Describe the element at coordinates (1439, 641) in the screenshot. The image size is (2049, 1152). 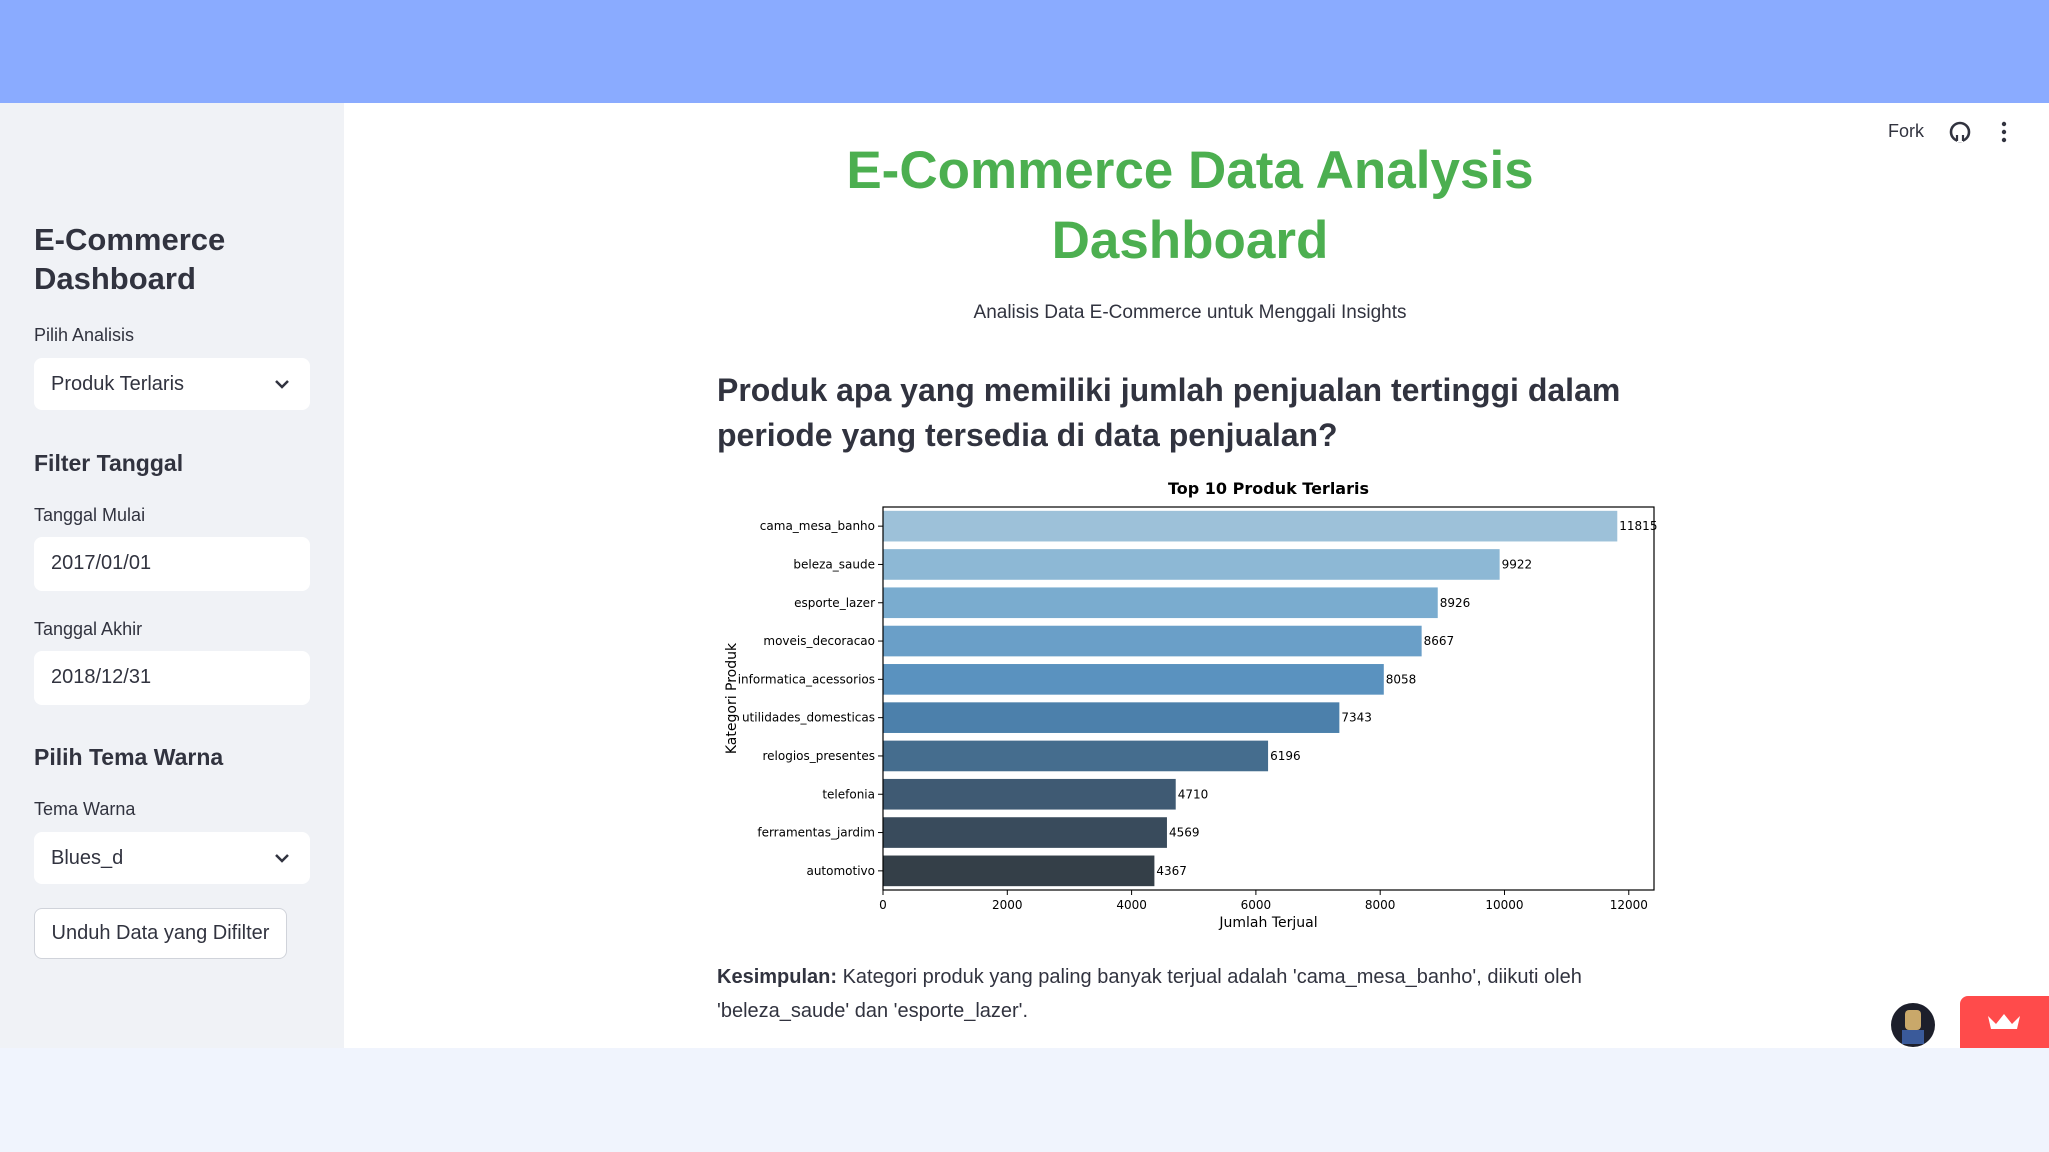
I see `value-label: 8667` at that location.